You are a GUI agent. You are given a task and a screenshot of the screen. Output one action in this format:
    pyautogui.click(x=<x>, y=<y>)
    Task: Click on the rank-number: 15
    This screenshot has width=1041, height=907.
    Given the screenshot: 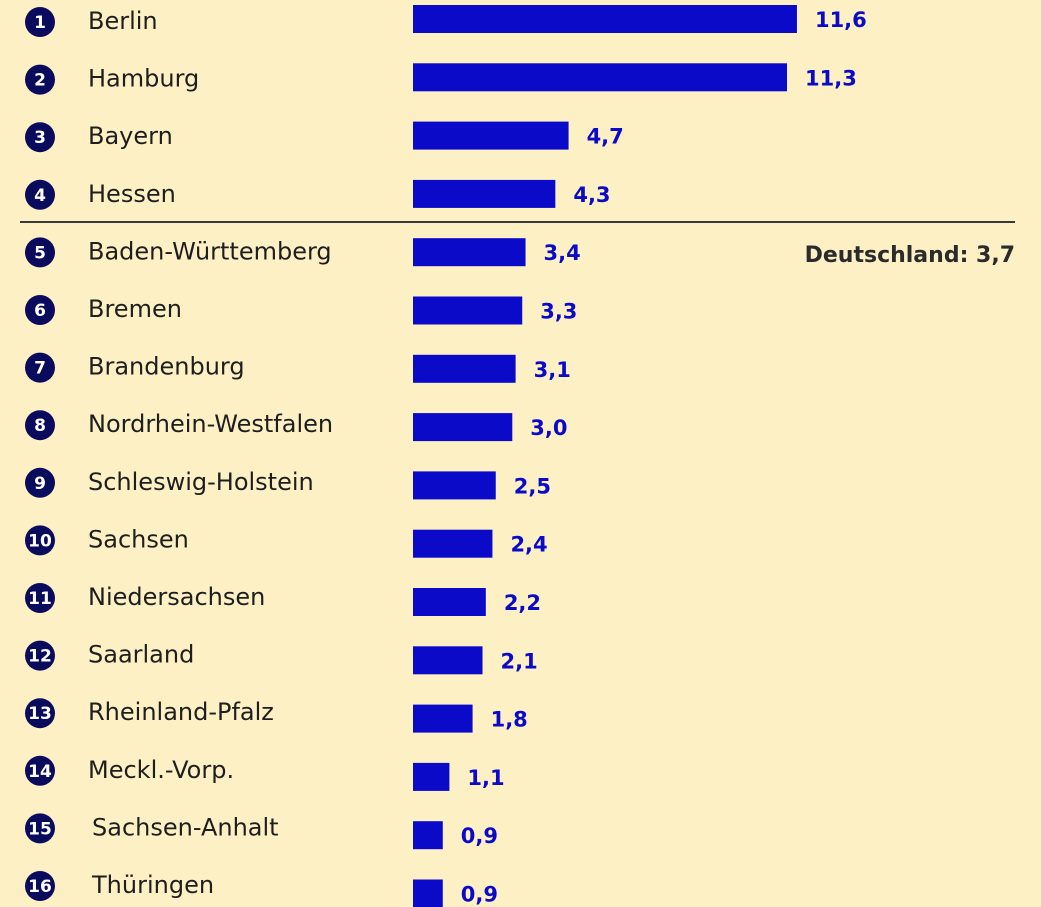 What is the action you would take?
    pyautogui.click(x=40, y=829)
    